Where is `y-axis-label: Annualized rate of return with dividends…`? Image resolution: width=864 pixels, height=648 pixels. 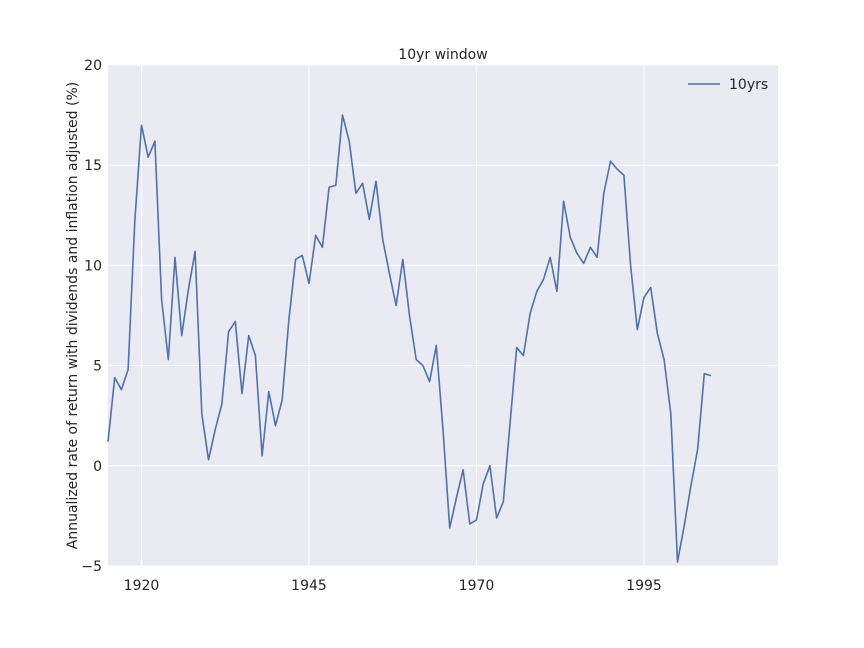
y-axis-label: Annualized rate of return with dividends… is located at coordinates (73, 315).